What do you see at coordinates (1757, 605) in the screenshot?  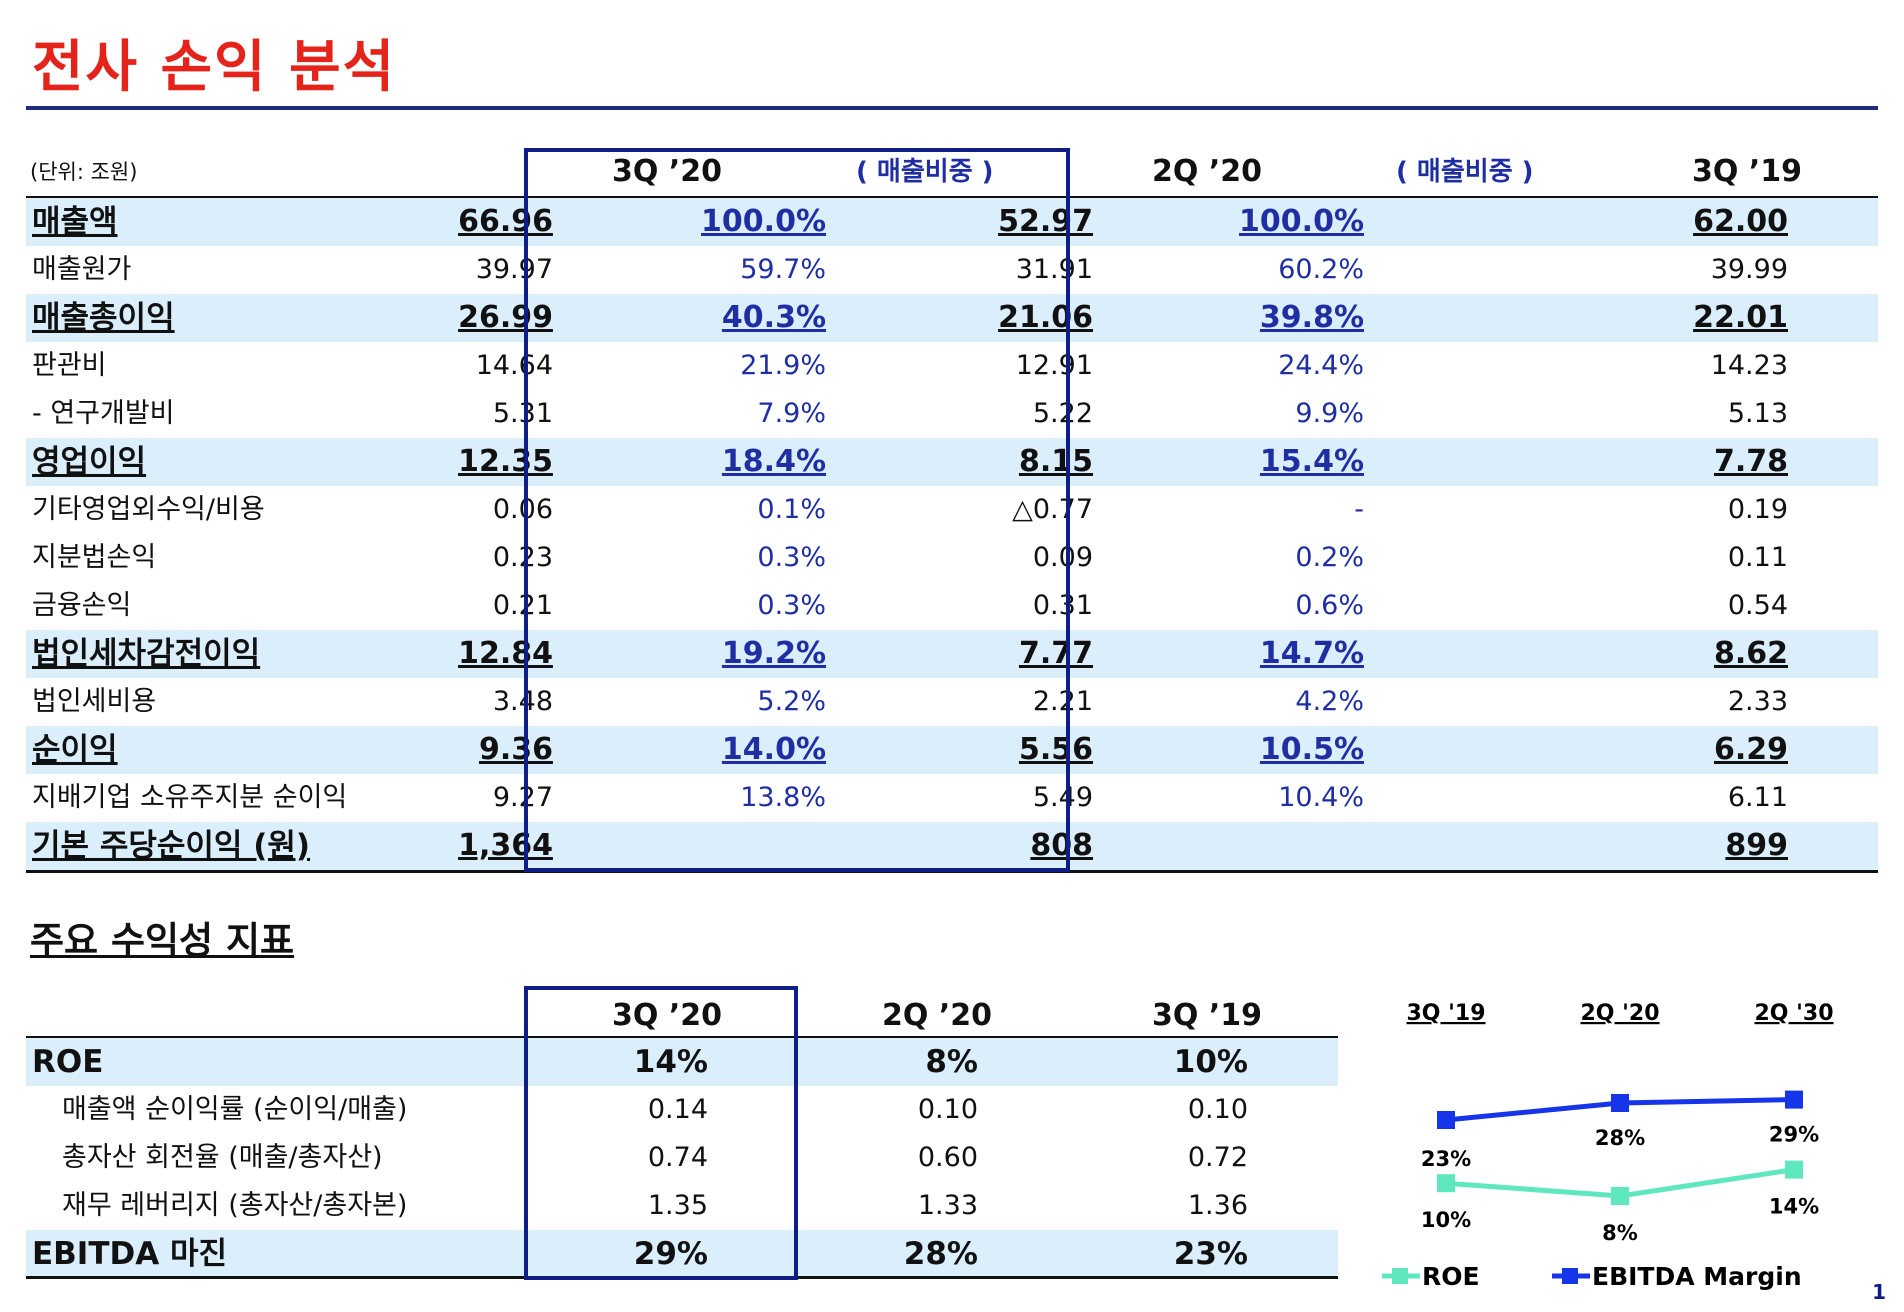 I see `value-3q19: 0.54` at bounding box center [1757, 605].